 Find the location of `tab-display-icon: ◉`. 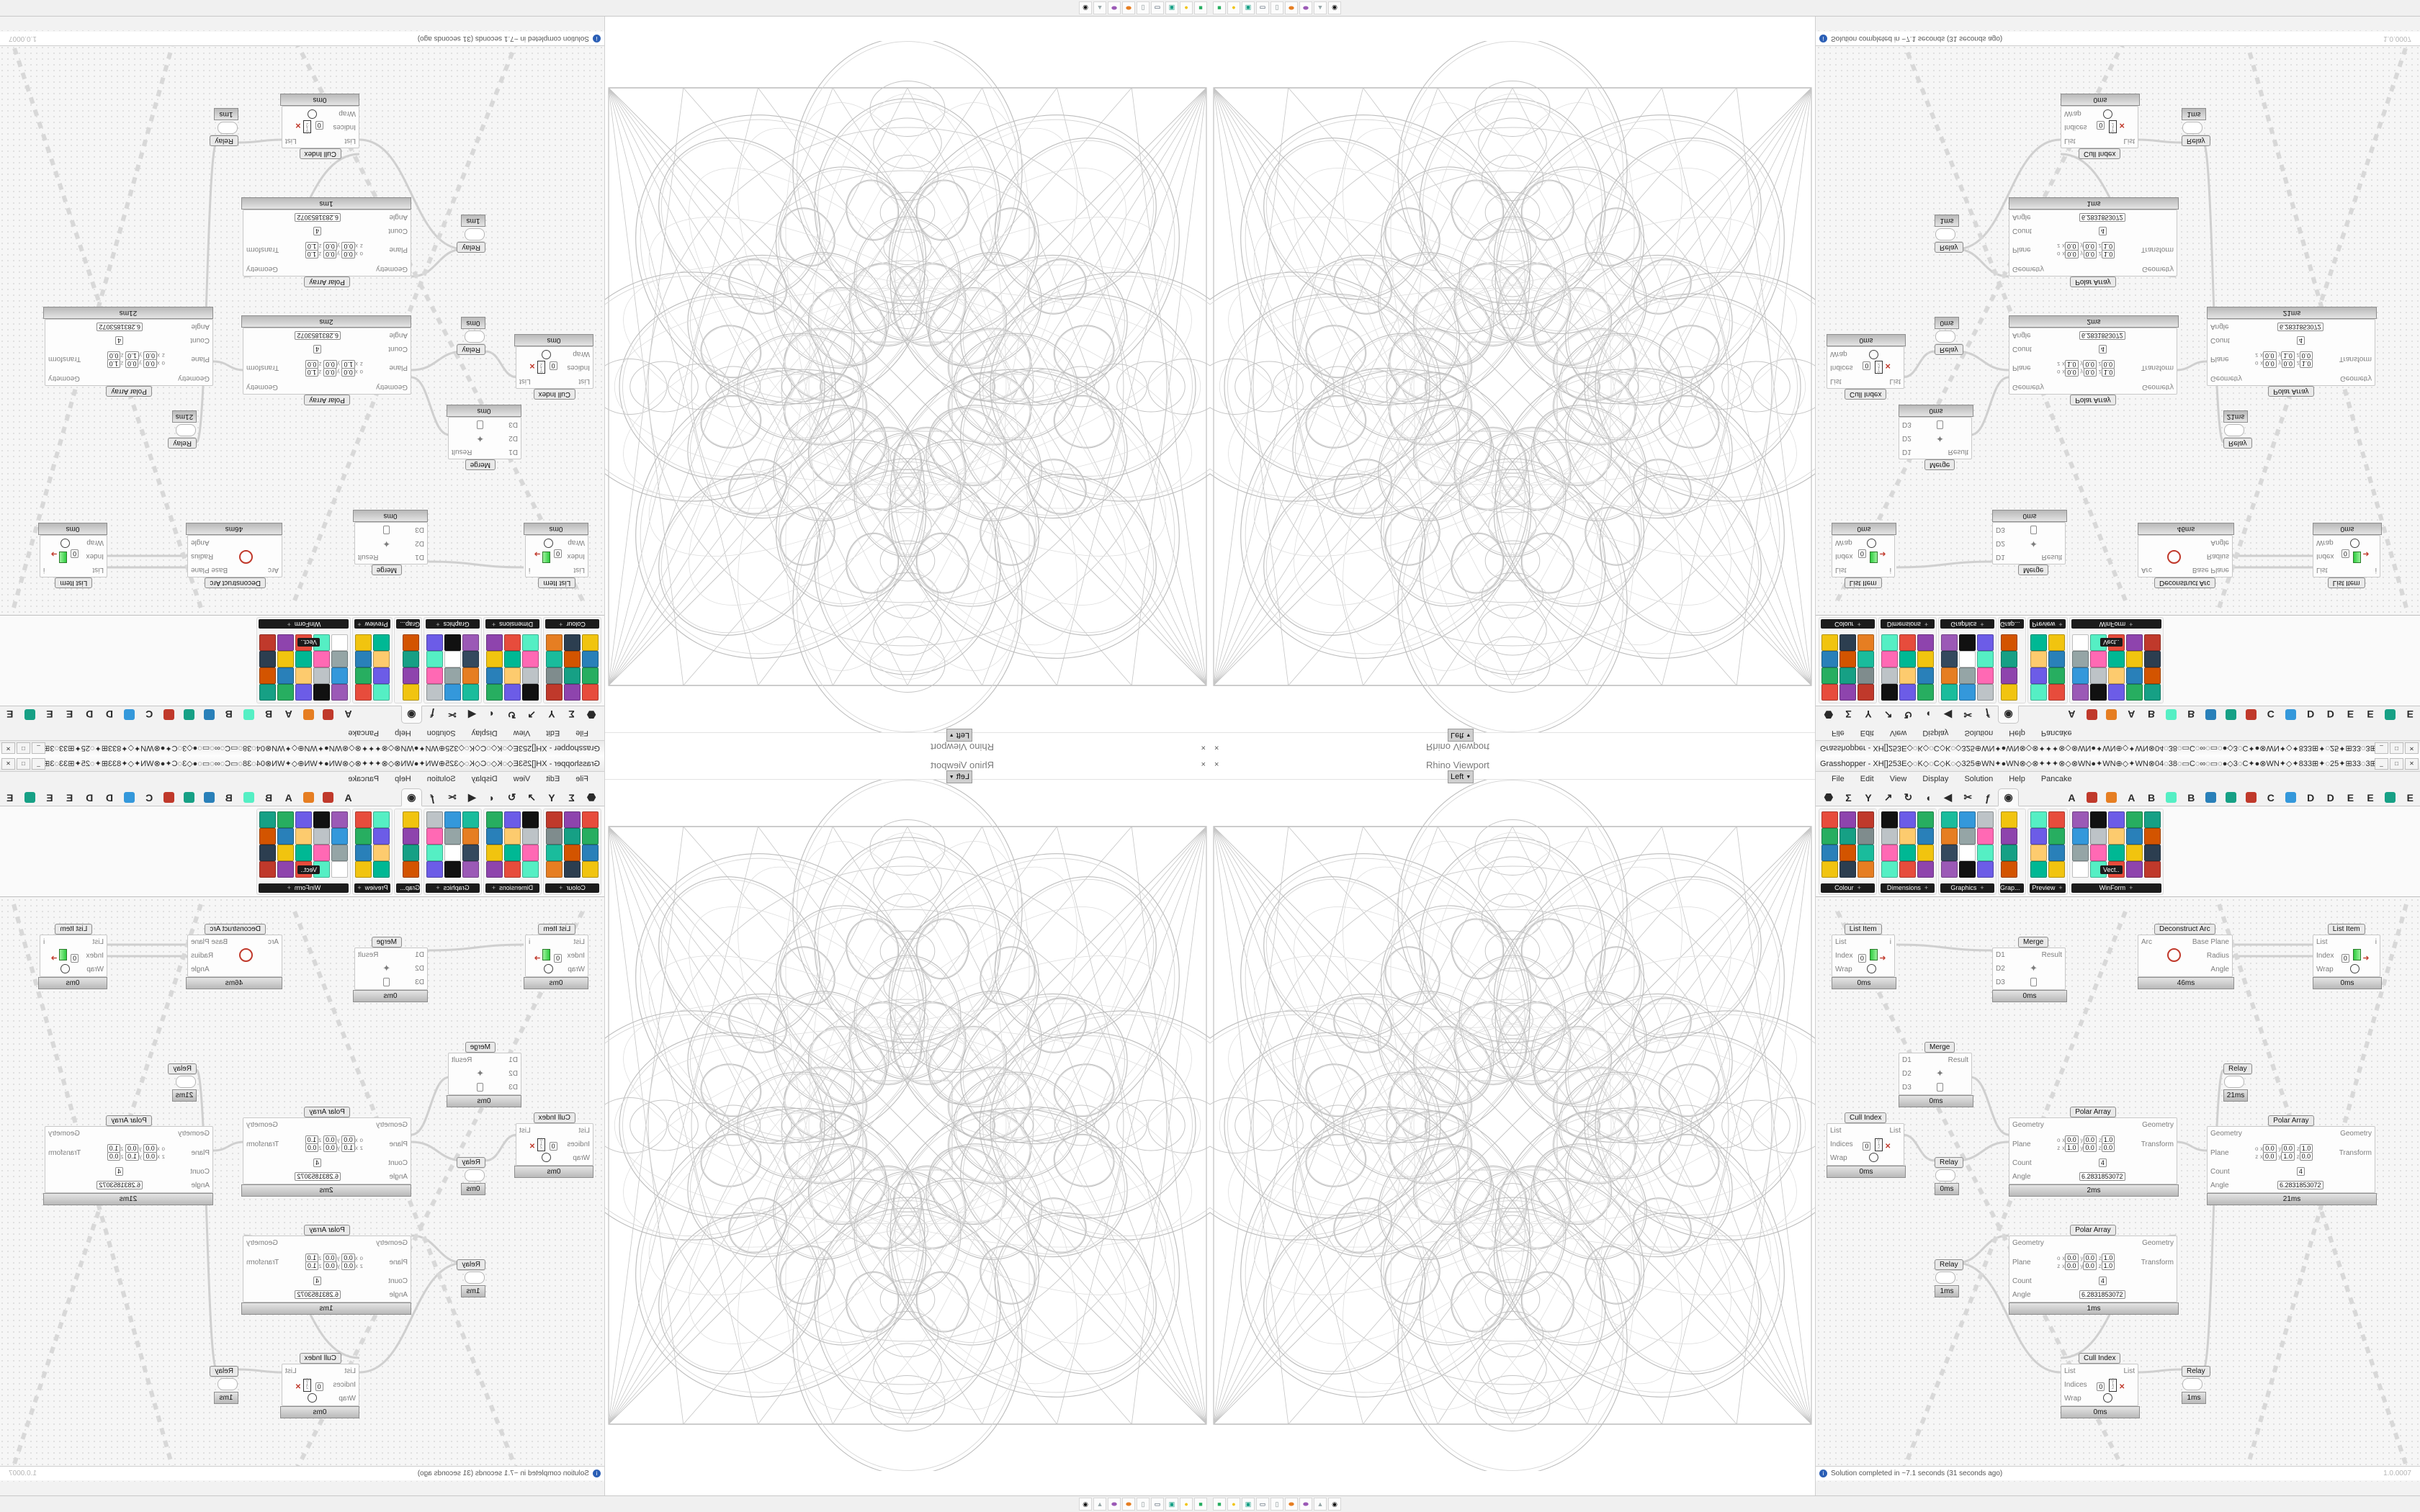

tab-display-icon: ◉ is located at coordinates (2008, 797).